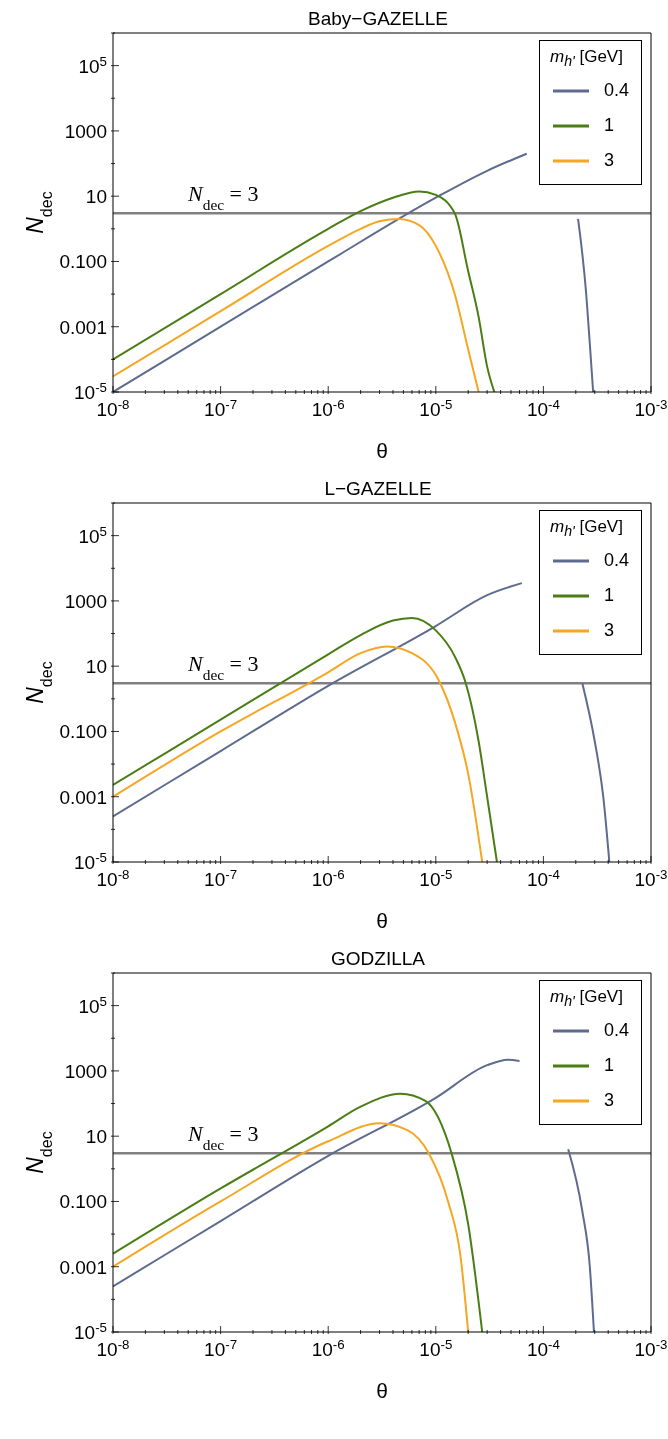 This screenshot has width=668, height=1439. What do you see at coordinates (378, 19) in the screenshot?
I see `chart-title: Baby−GAZELLE` at bounding box center [378, 19].